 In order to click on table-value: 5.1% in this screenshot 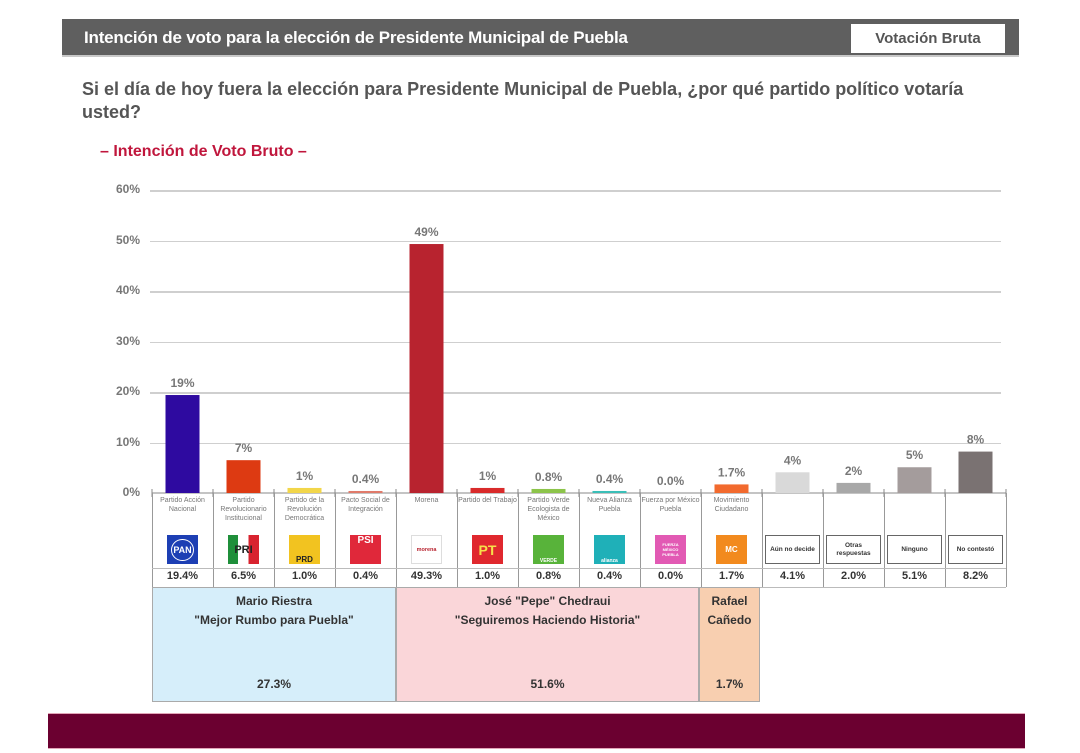, I will do `click(914, 576)`.